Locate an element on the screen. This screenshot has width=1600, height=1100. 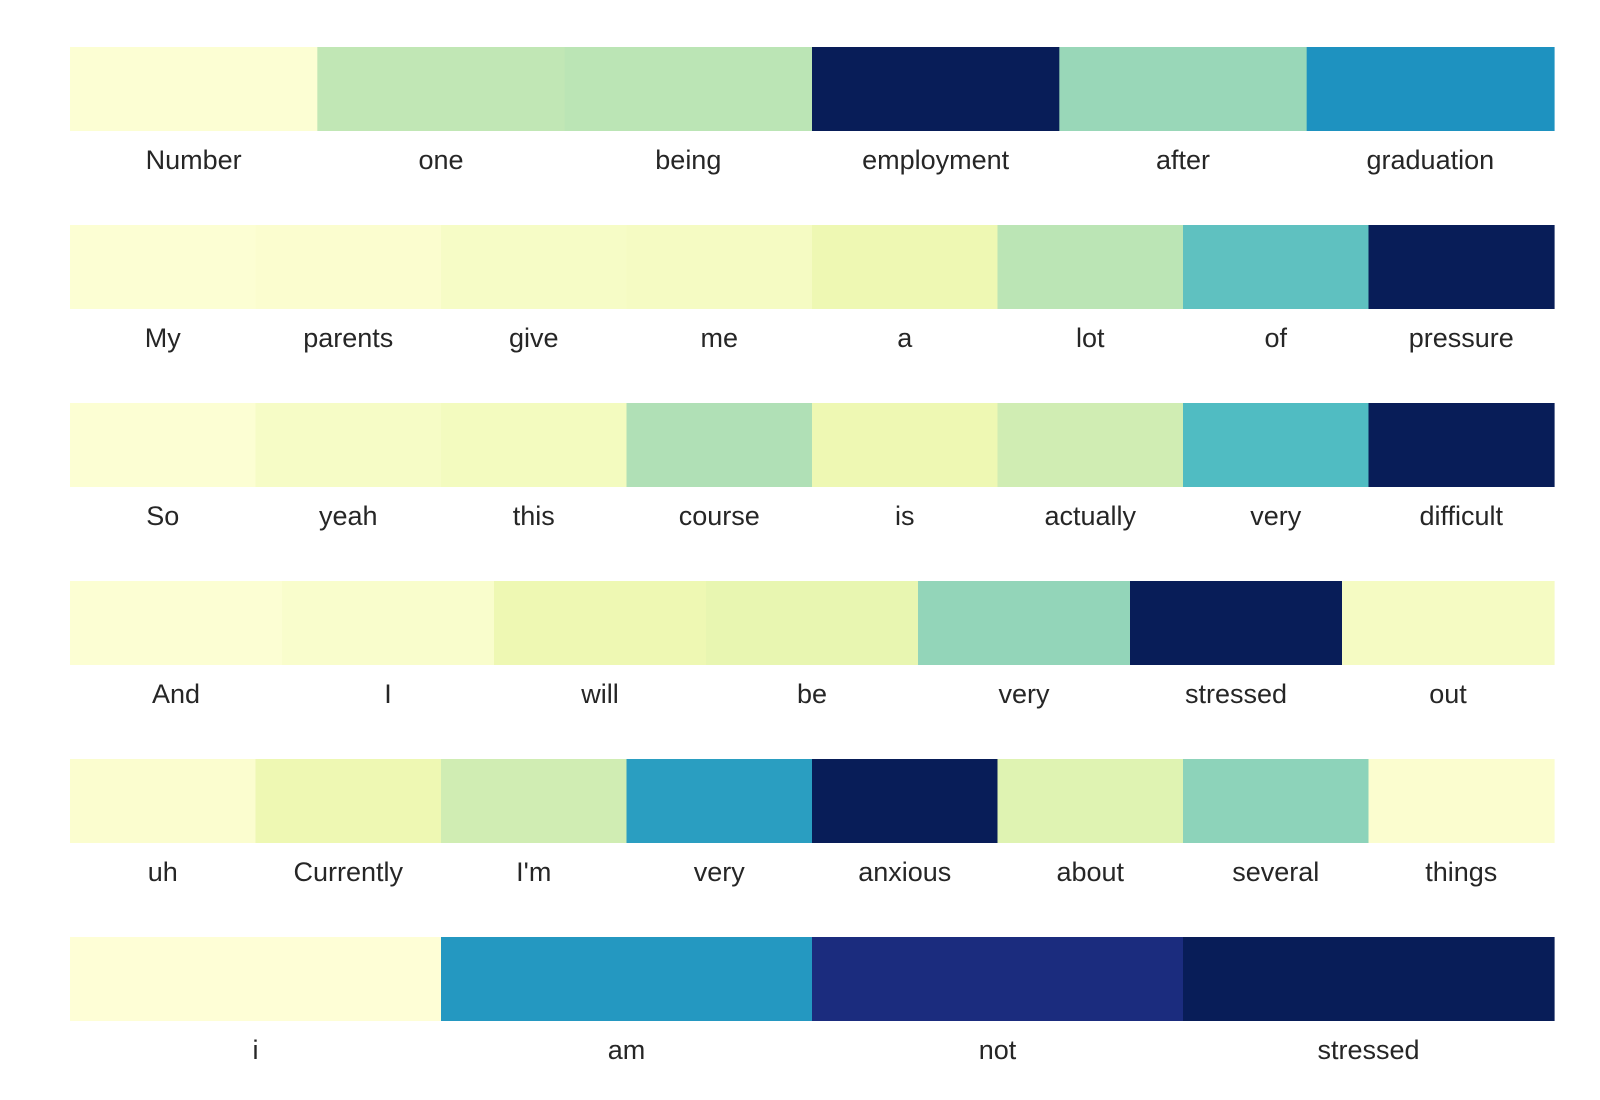
heatmap-row-3: So yeah this course is actually very difficult is located at coordinates (812, 467).